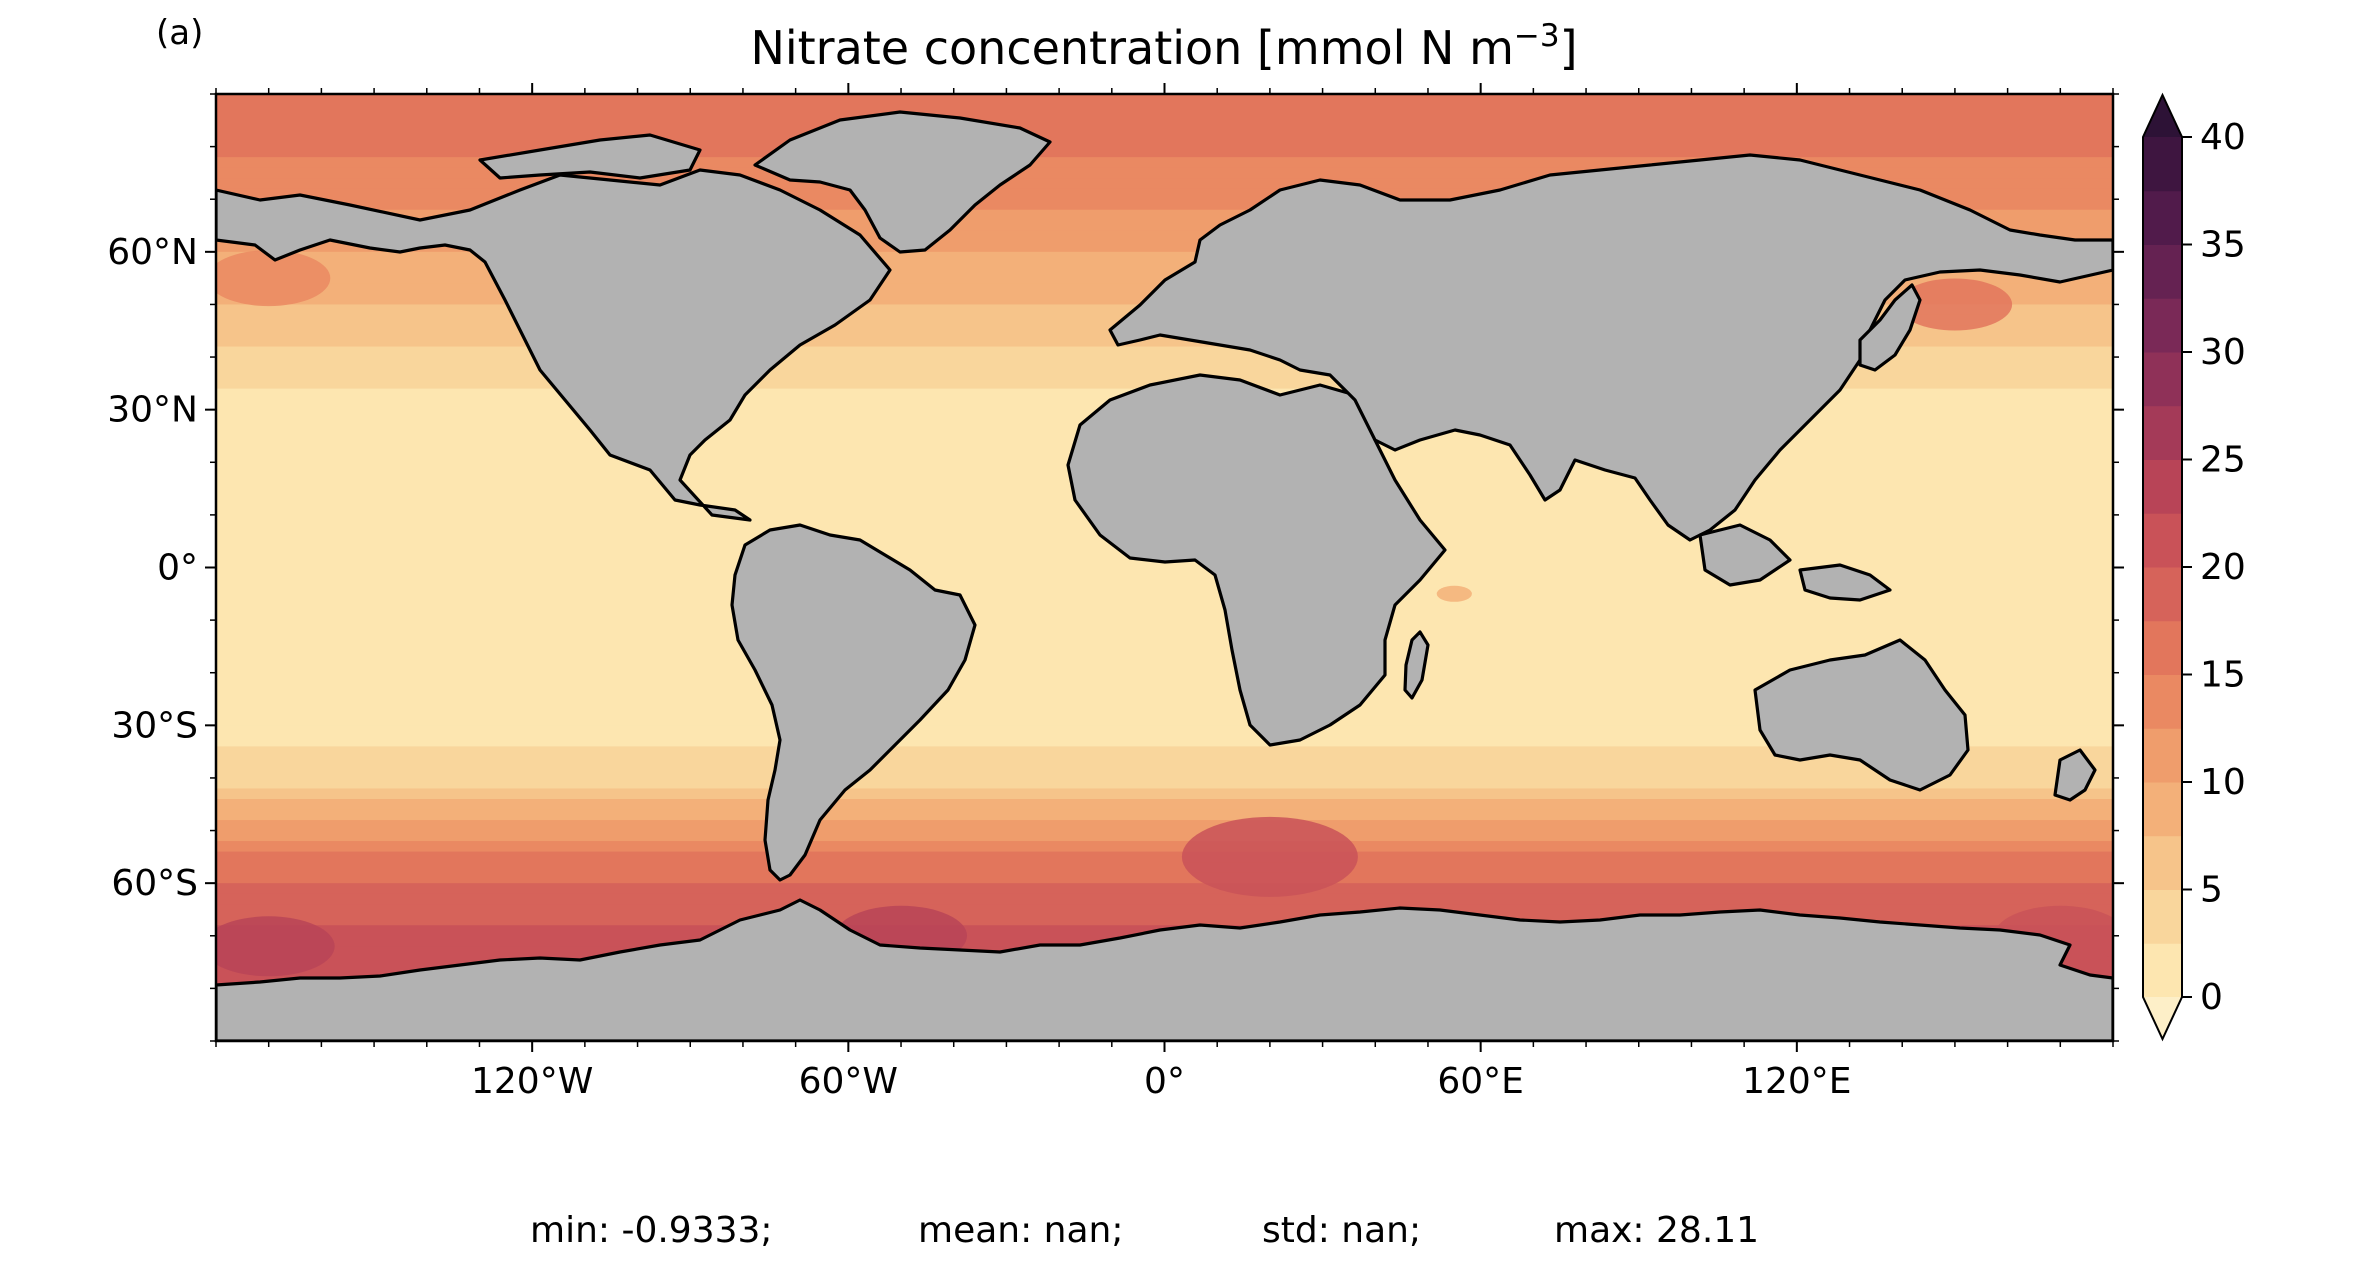 The height and width of the screenshot is (1263, 2362). What do you see at coordinates (1569, 48) in the screenshot?
I see `title-closing: ]` at bounding box center [1569, 48].